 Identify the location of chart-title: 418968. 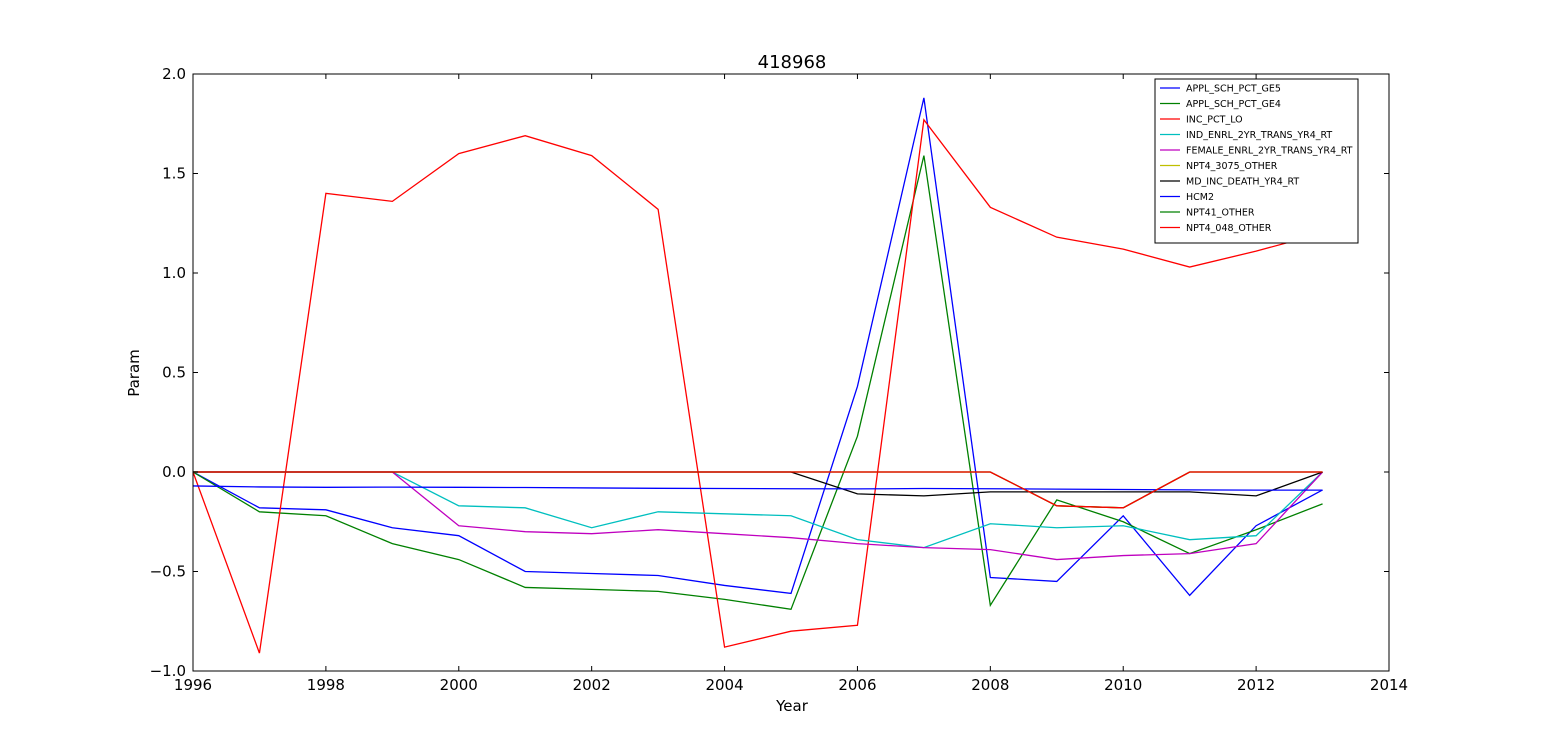
(792, 62).